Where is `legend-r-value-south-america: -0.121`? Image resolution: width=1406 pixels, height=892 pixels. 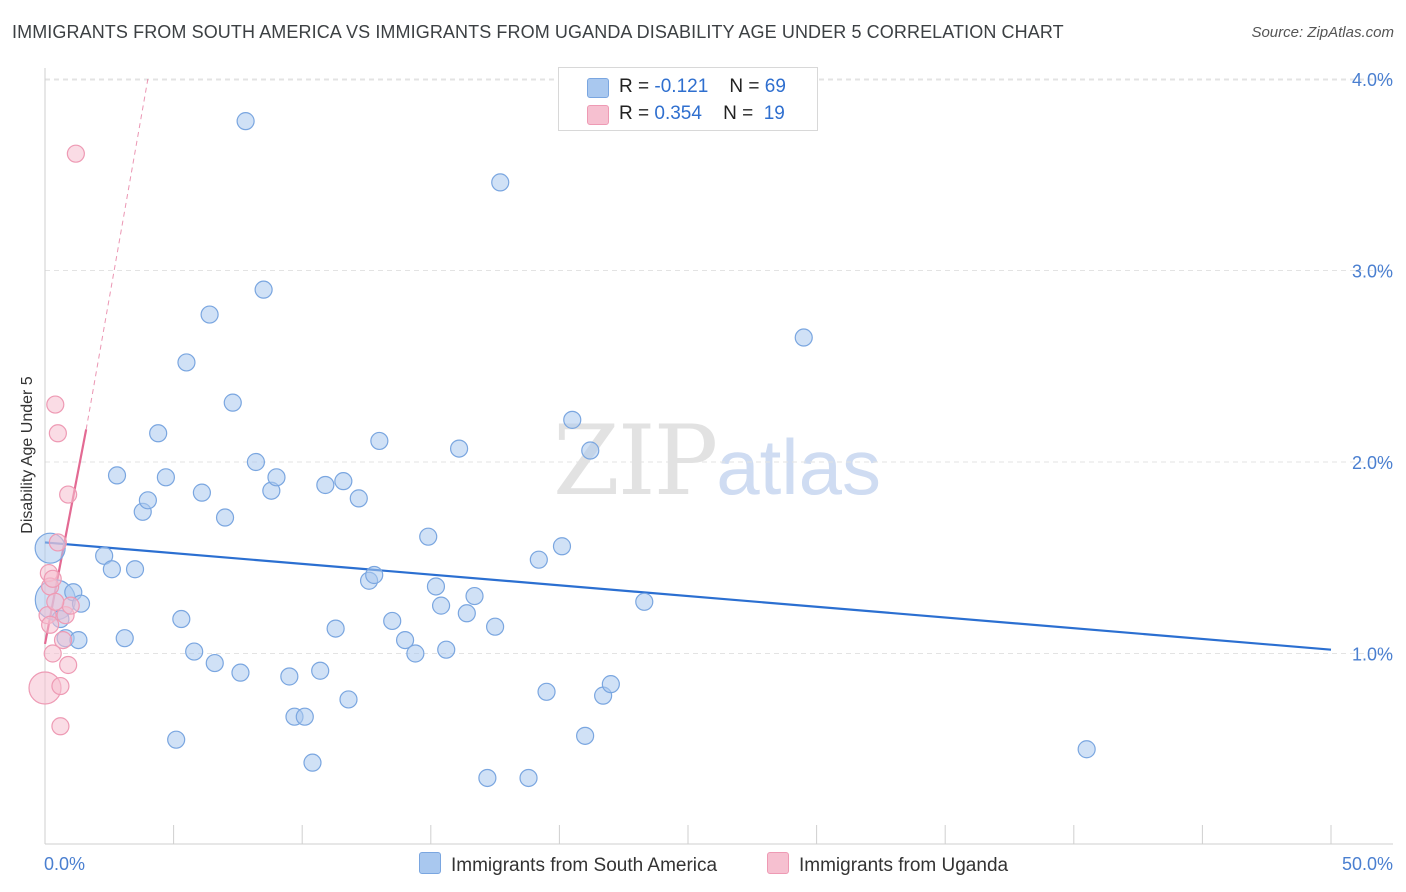 legend-r-value-south-america: -0.121 is located at coordinates (681, 86).